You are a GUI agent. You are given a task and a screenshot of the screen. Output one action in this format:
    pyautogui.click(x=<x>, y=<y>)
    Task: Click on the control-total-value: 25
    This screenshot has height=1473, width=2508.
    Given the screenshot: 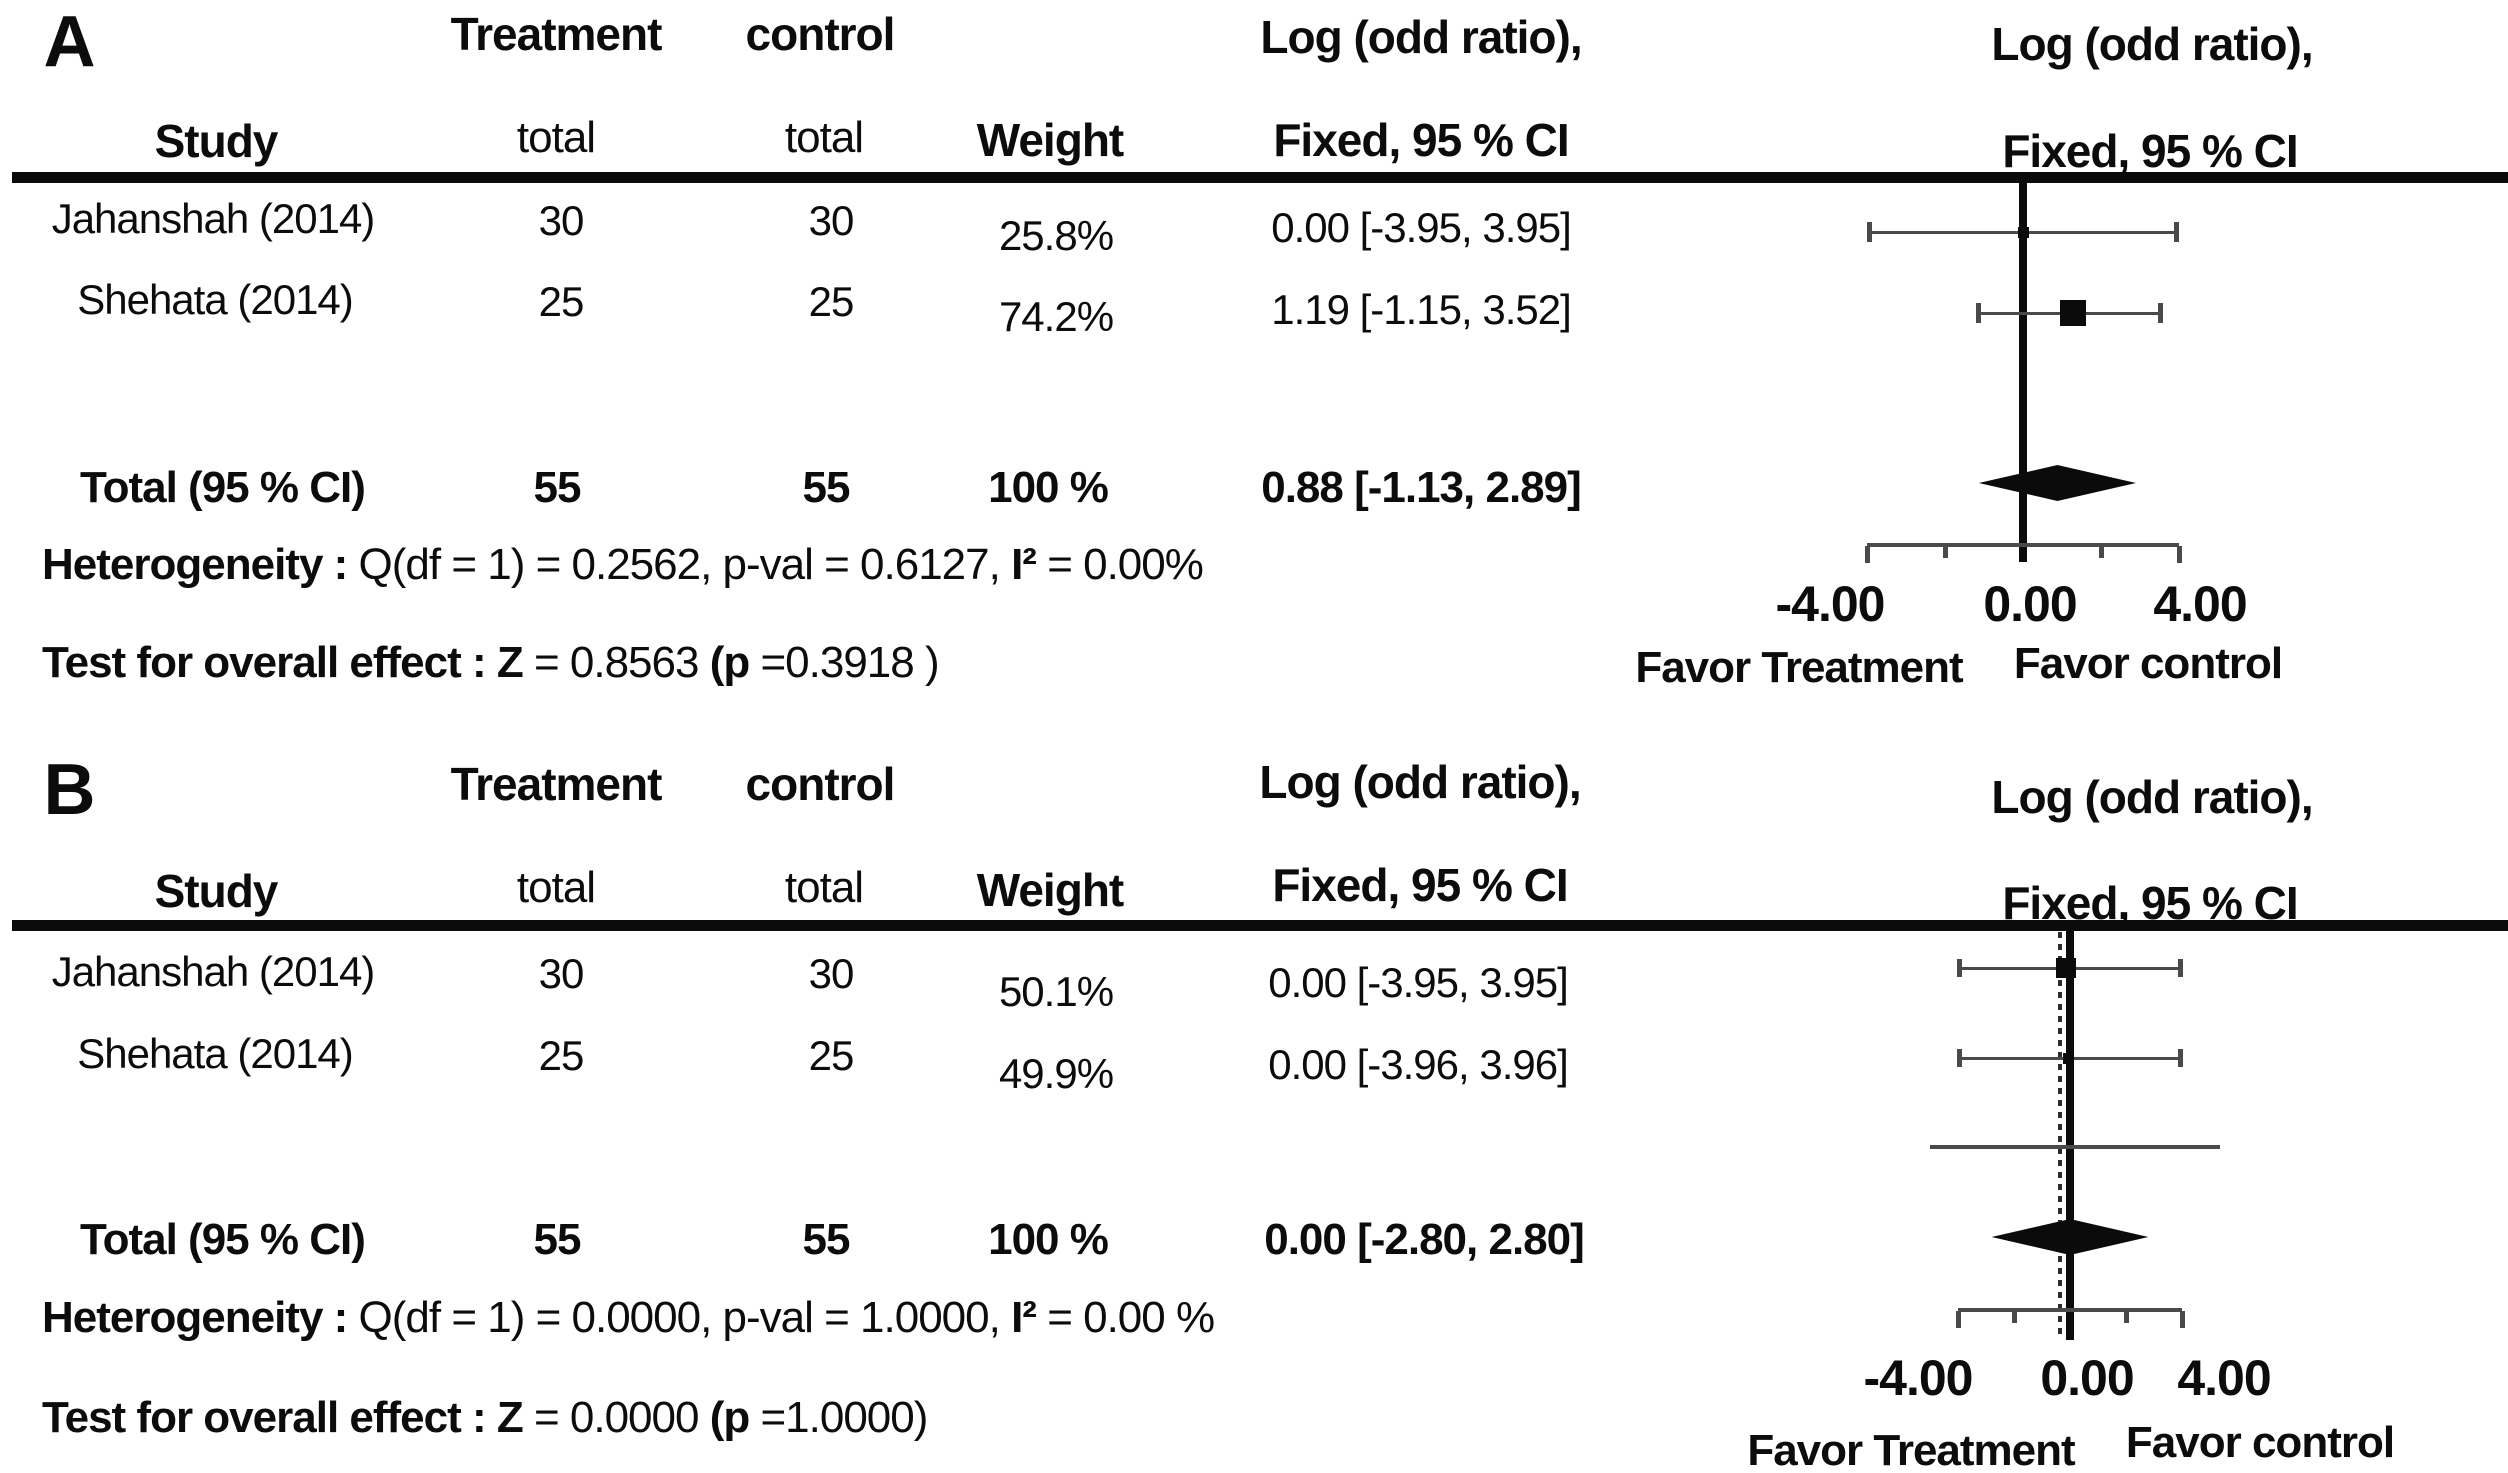 What is the action you would take?
    pyautogui.click(x=831, y=1055)
    